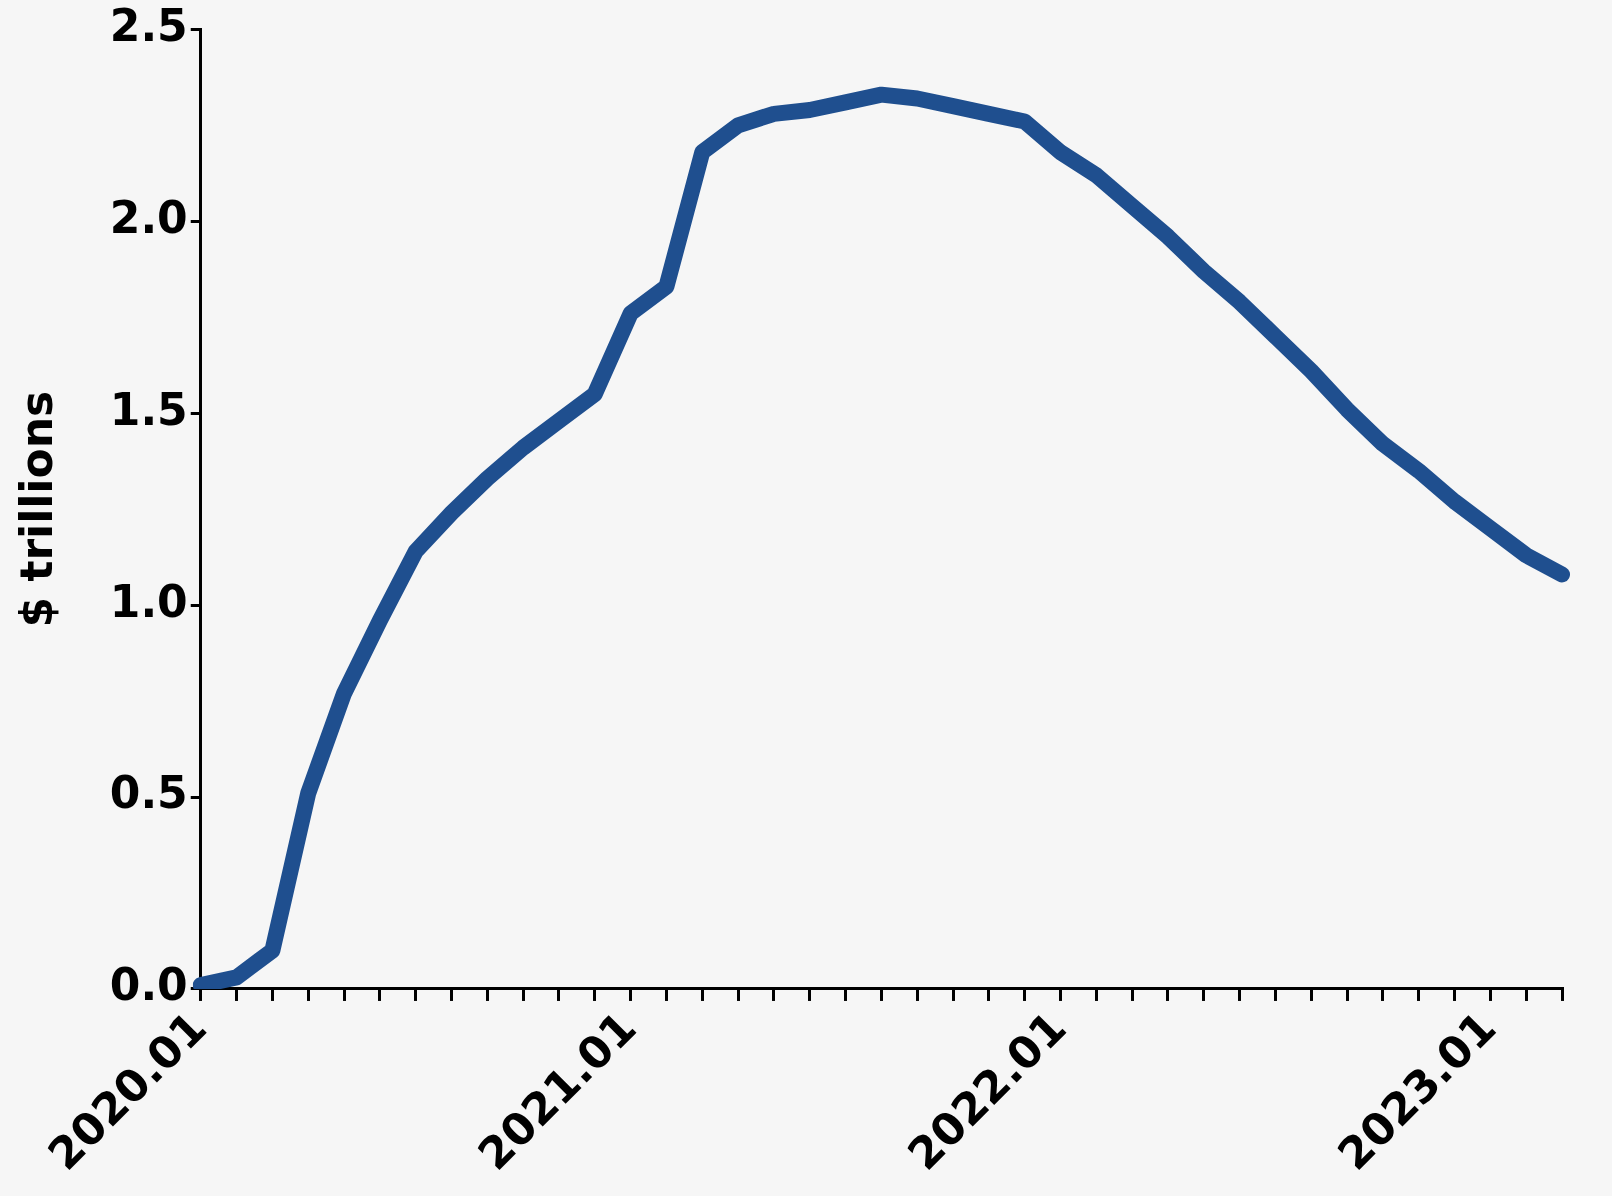 The width and height of the screenshot is (1612, 1196). I want to click on y-tick-label: 0.0, so click(148, 985).